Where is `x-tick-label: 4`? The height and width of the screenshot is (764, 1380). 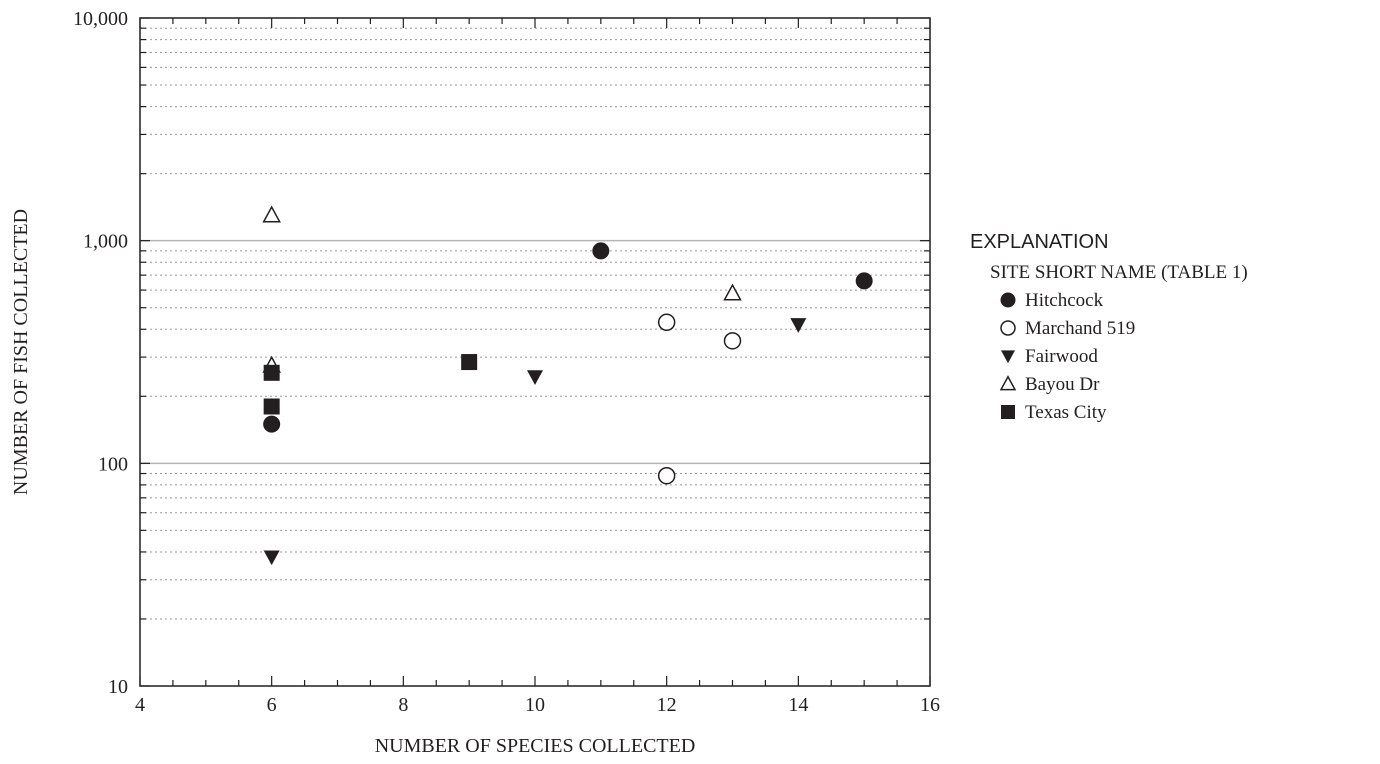
x-tick-label: 4 is located at coordinates (140, 705).